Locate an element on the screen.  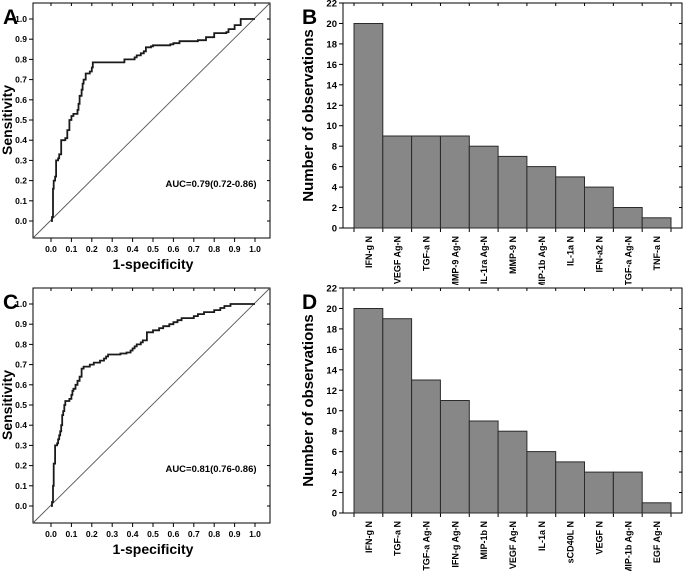
y-tick-label: 6 is located at coordinates (334, 167).